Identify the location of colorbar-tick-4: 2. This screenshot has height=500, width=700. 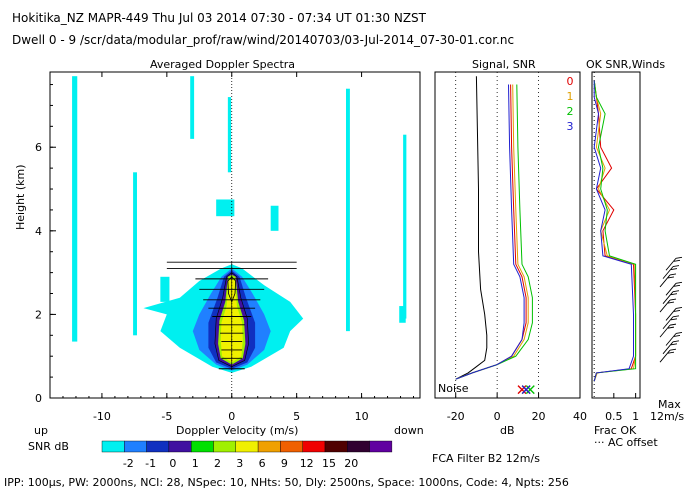
(217, 463).